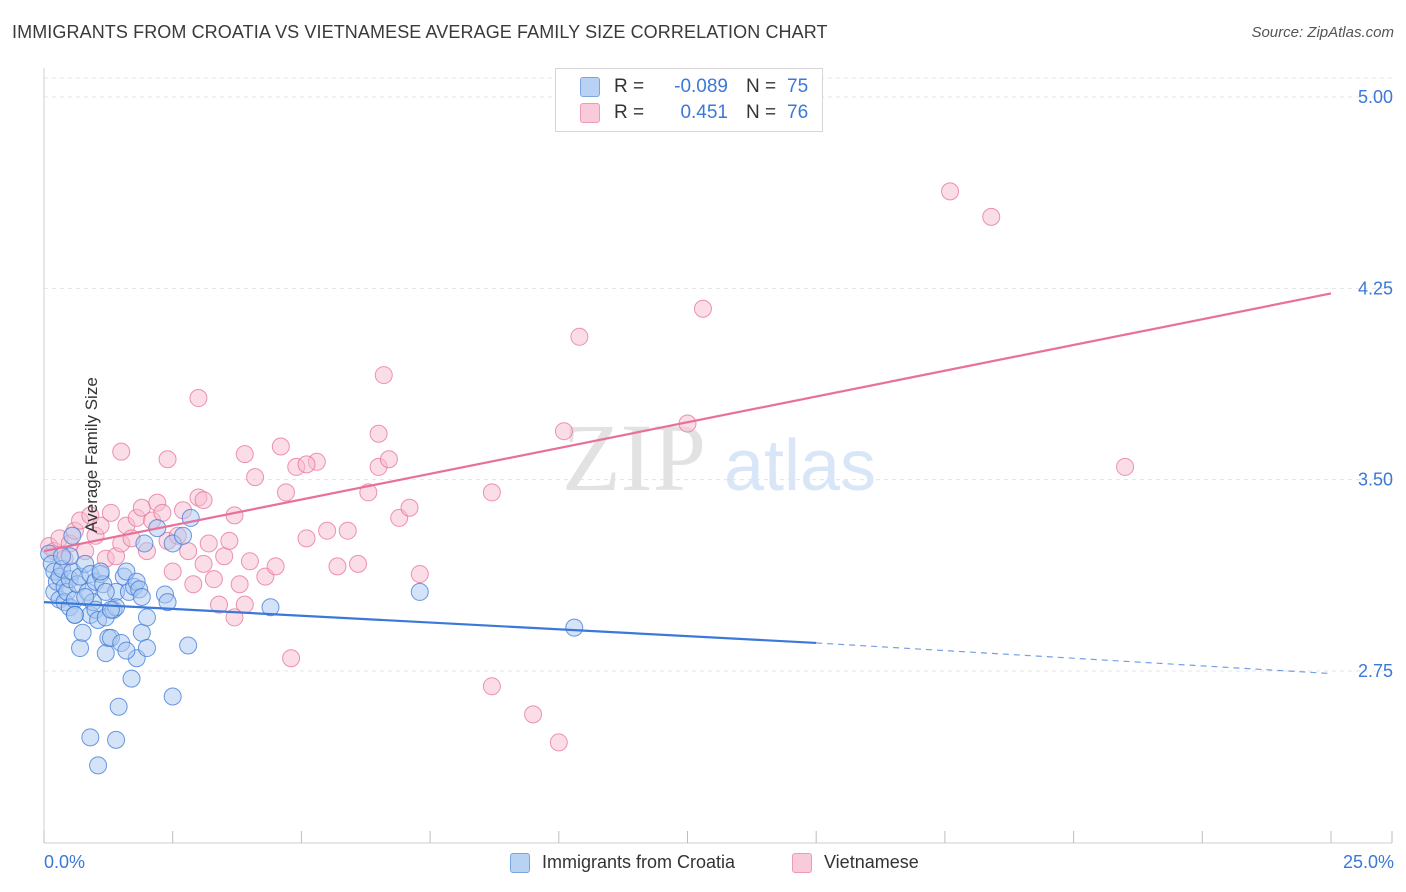 The height and width of the screenshot is (892, 1406). I want to click on y-axis-label: Average Family Size, so click(91, 455).